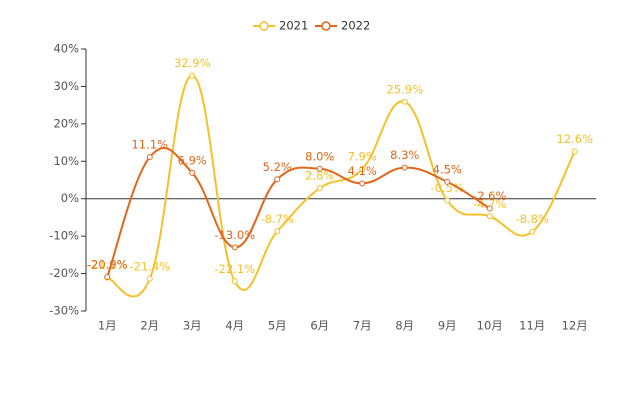 This screenshot has width=620, height=413. Describe the element at coordinates (234, 235) in the screenshot. I see `data-label: -13.0%` at that location.